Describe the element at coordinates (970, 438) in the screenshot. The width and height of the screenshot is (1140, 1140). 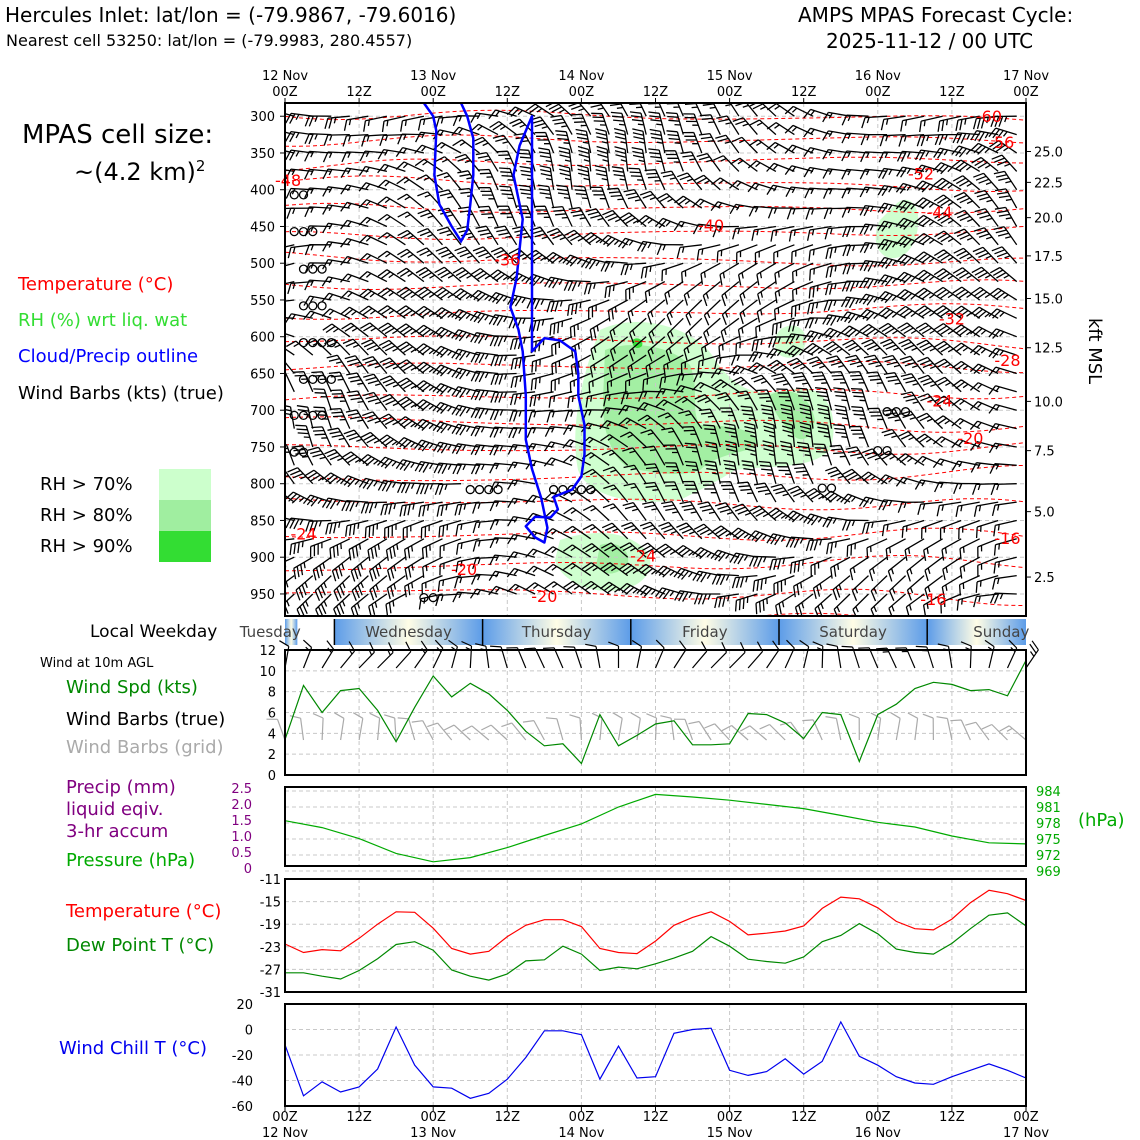
I see `temp-contour-label: -20` at that location.